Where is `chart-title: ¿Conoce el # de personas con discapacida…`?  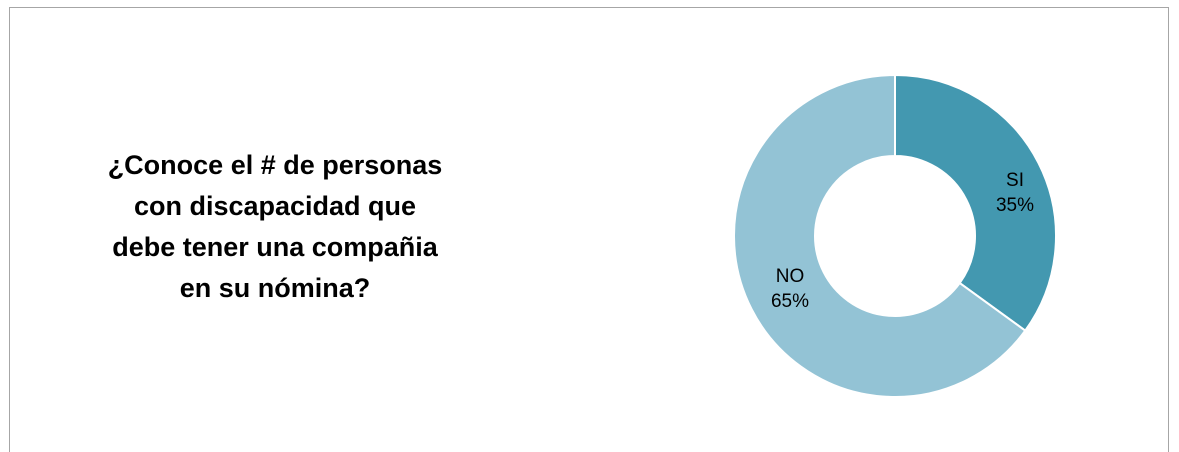
chart-title: ¿Conoce el # de personas con discapacida… is located at coordinates (275, 227).